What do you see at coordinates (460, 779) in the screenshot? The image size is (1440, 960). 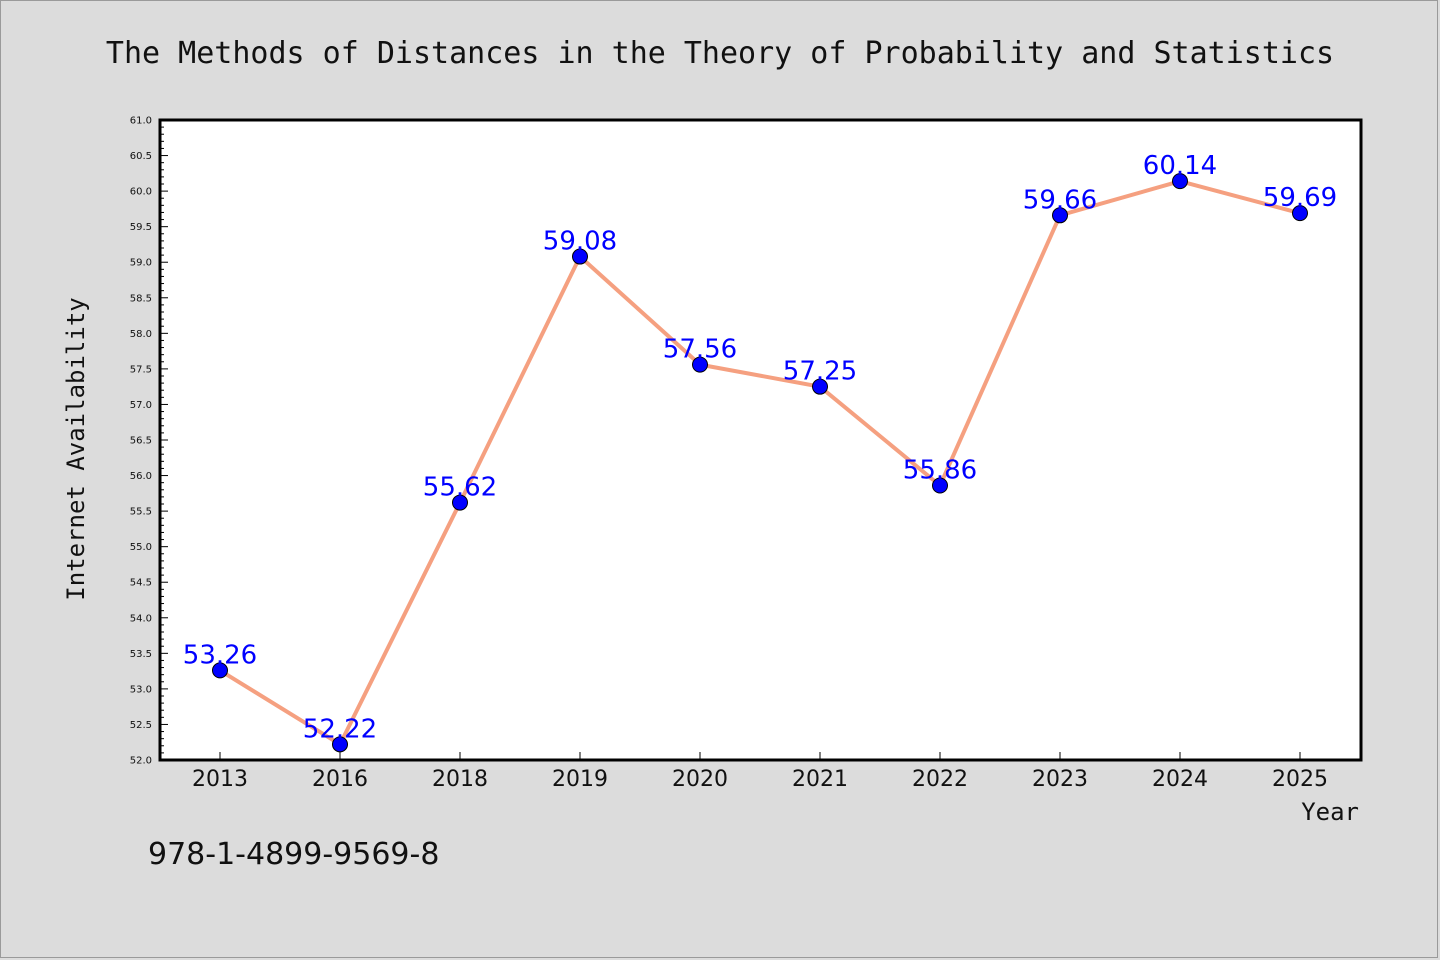 I see `x-tick-label: 2018` at bounding box center [460, 779].